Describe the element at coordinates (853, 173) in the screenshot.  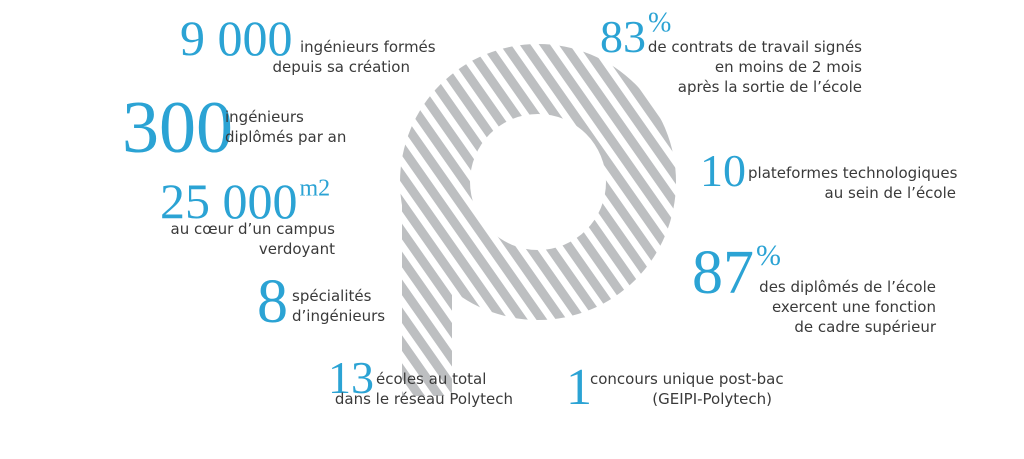
I see `stat-text: plateformes technologiques` at that location.